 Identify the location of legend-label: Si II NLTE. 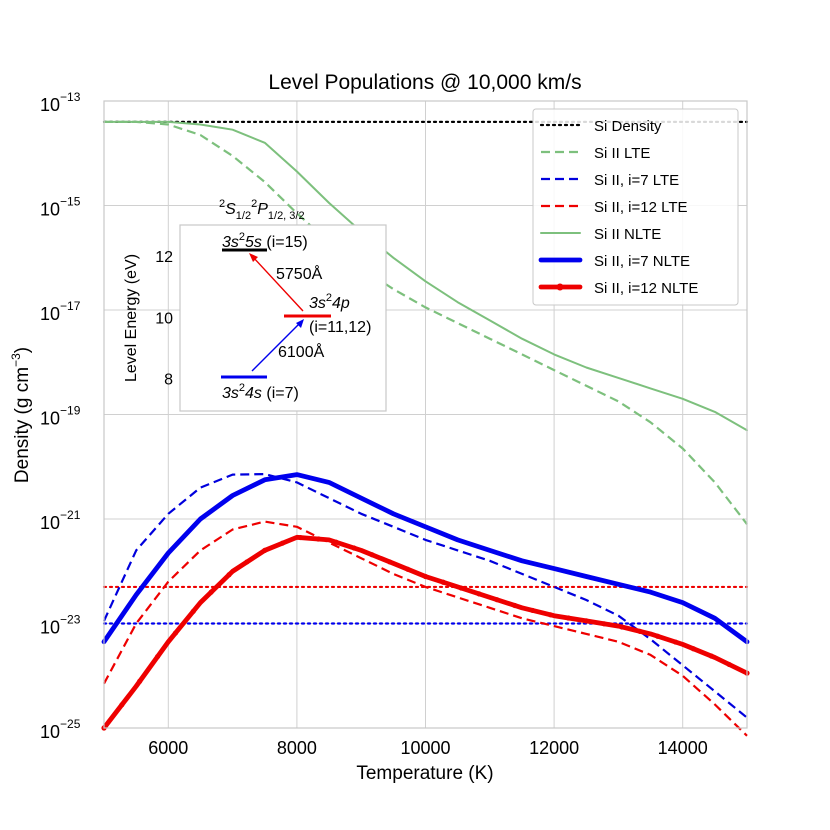
(627, 234).